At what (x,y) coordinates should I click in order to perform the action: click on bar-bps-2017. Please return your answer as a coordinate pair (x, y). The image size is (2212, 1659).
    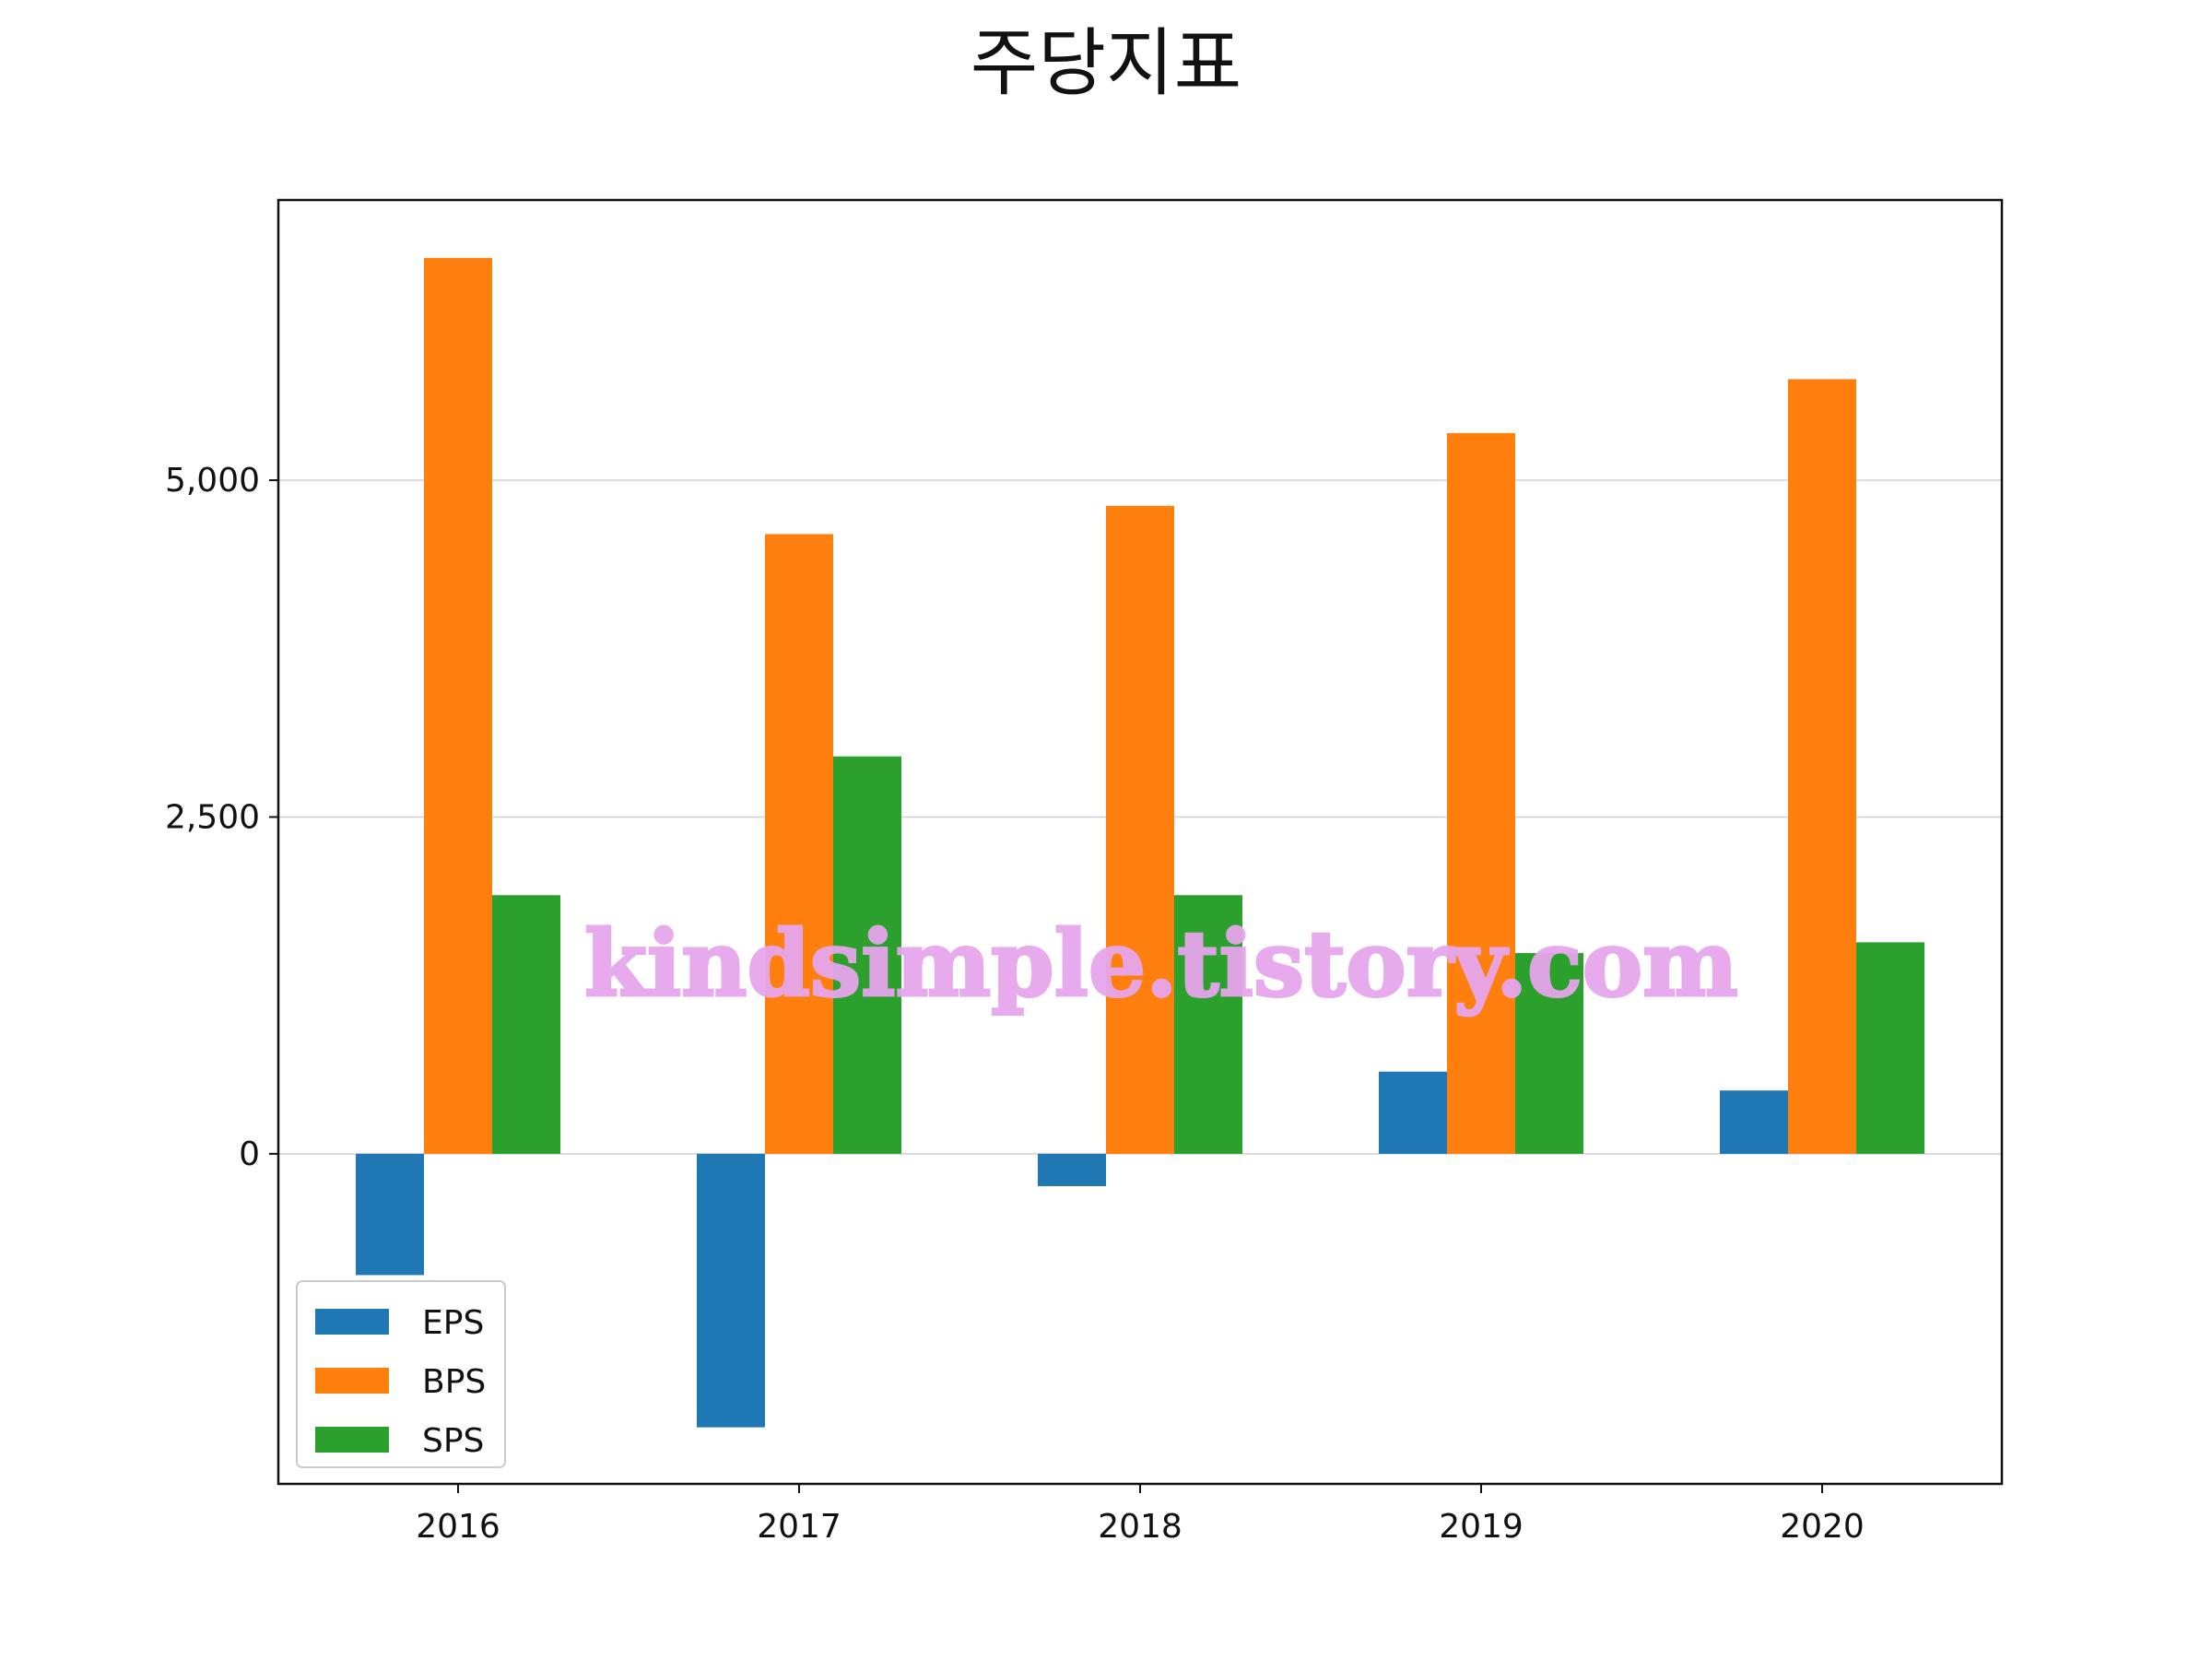
    Looking at the image, I should click on (799, 844).